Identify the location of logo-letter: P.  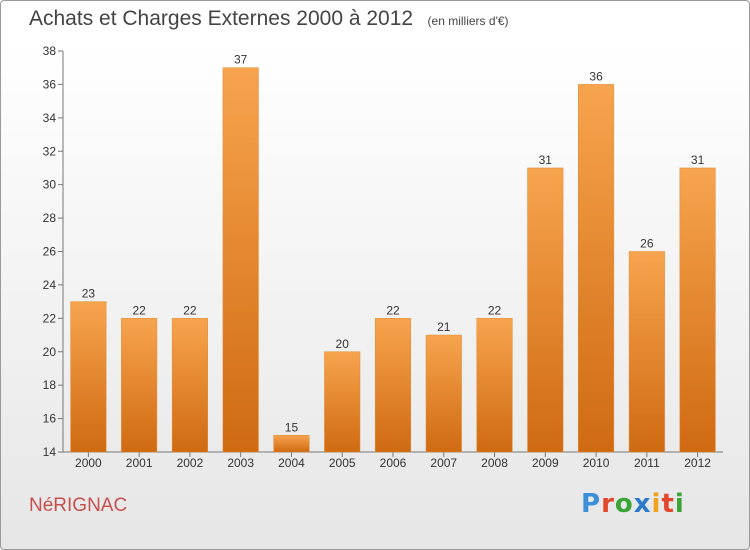
(591, 504).